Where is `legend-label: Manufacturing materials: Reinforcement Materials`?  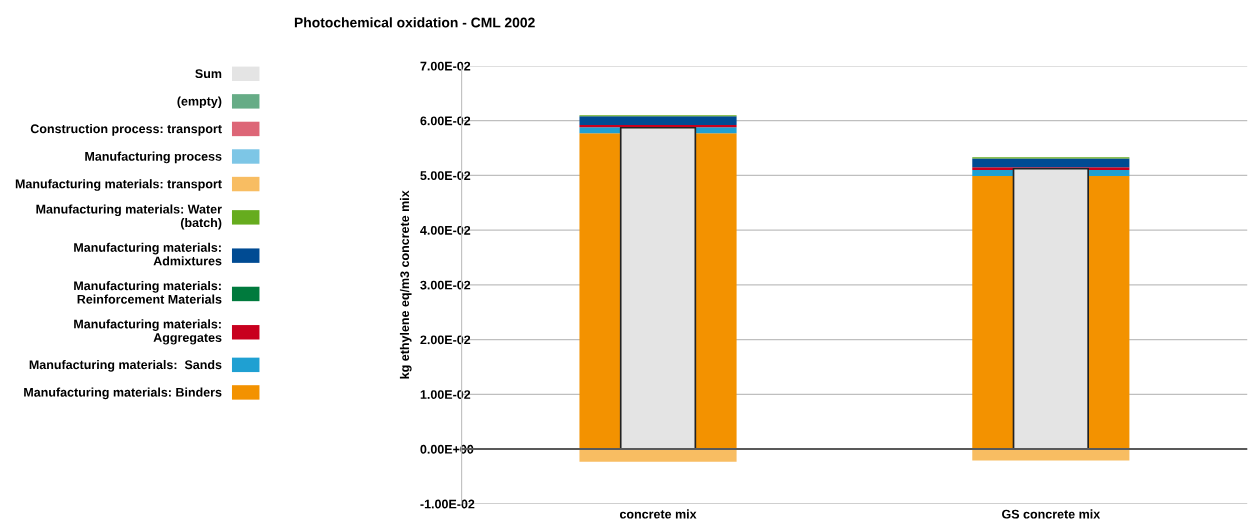 legend-label: Manufacturing materials: Reinforcement Materials is located at coordinates (148, 292).